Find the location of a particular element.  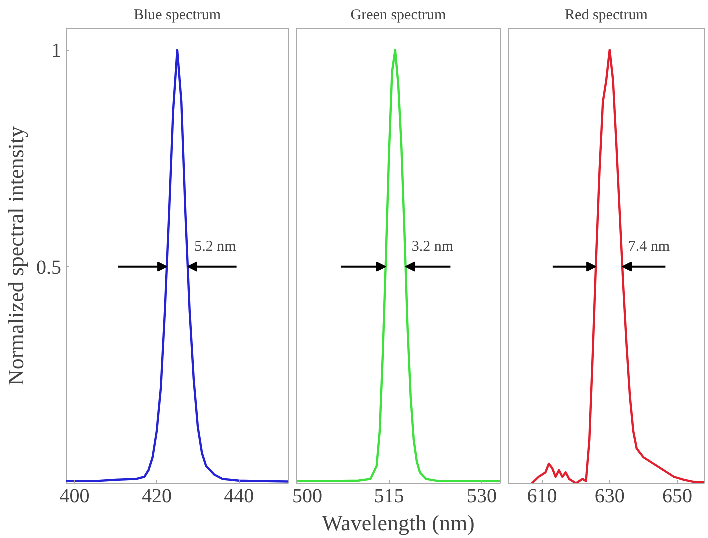

x-tick-label: 650 is located at coordinates (677, 497).